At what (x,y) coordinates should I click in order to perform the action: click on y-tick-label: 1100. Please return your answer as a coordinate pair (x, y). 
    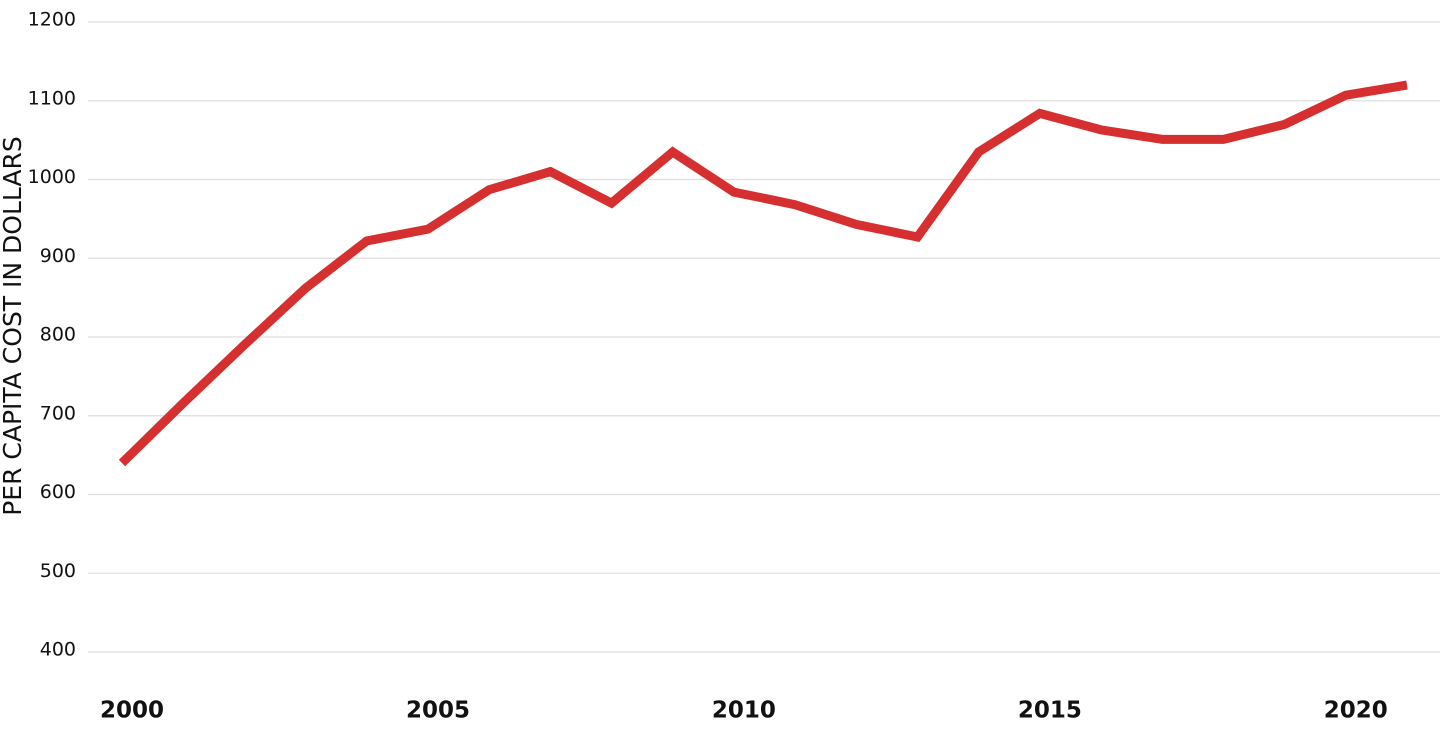
    Looking at the image, I should click on (52, 98).